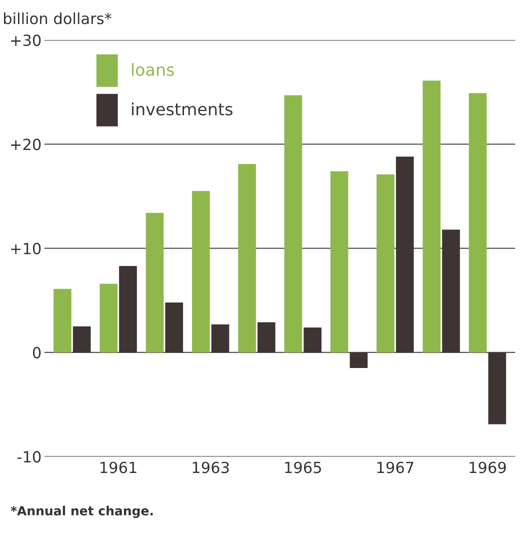 Image resolution: width=523 pixels, height=534 pixels. Describe the element at coordinates (182, 109) in the screenshot. I see `legend-label: investments` at that location.